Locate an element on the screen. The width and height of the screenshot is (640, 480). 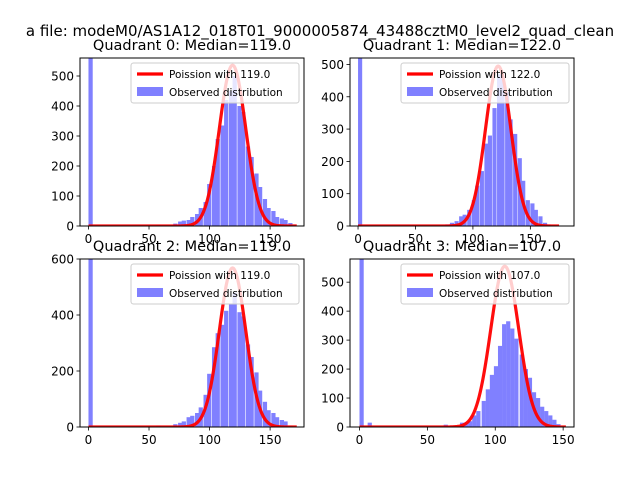
y-tick-label: 400 is located at coordinates (332, 312).